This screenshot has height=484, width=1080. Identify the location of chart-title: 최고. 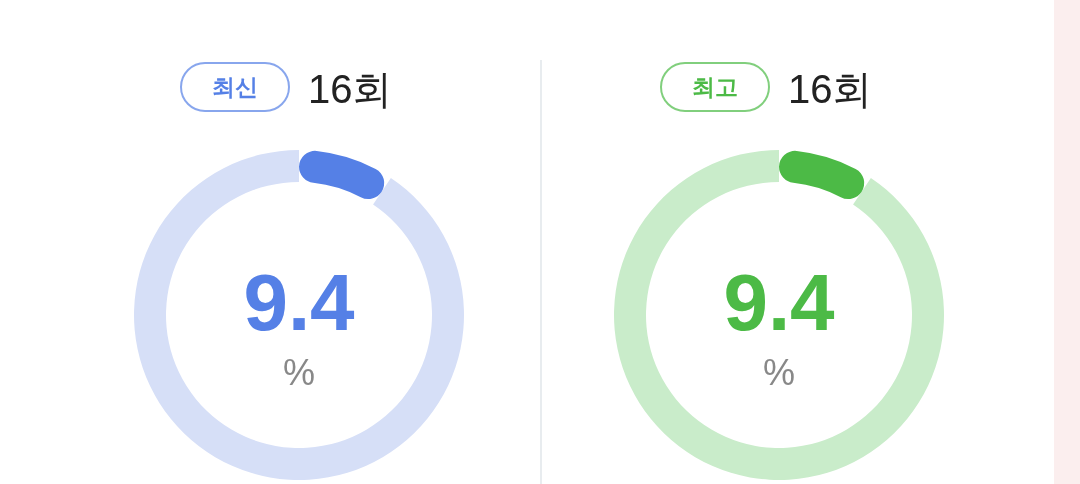
(715, 87).